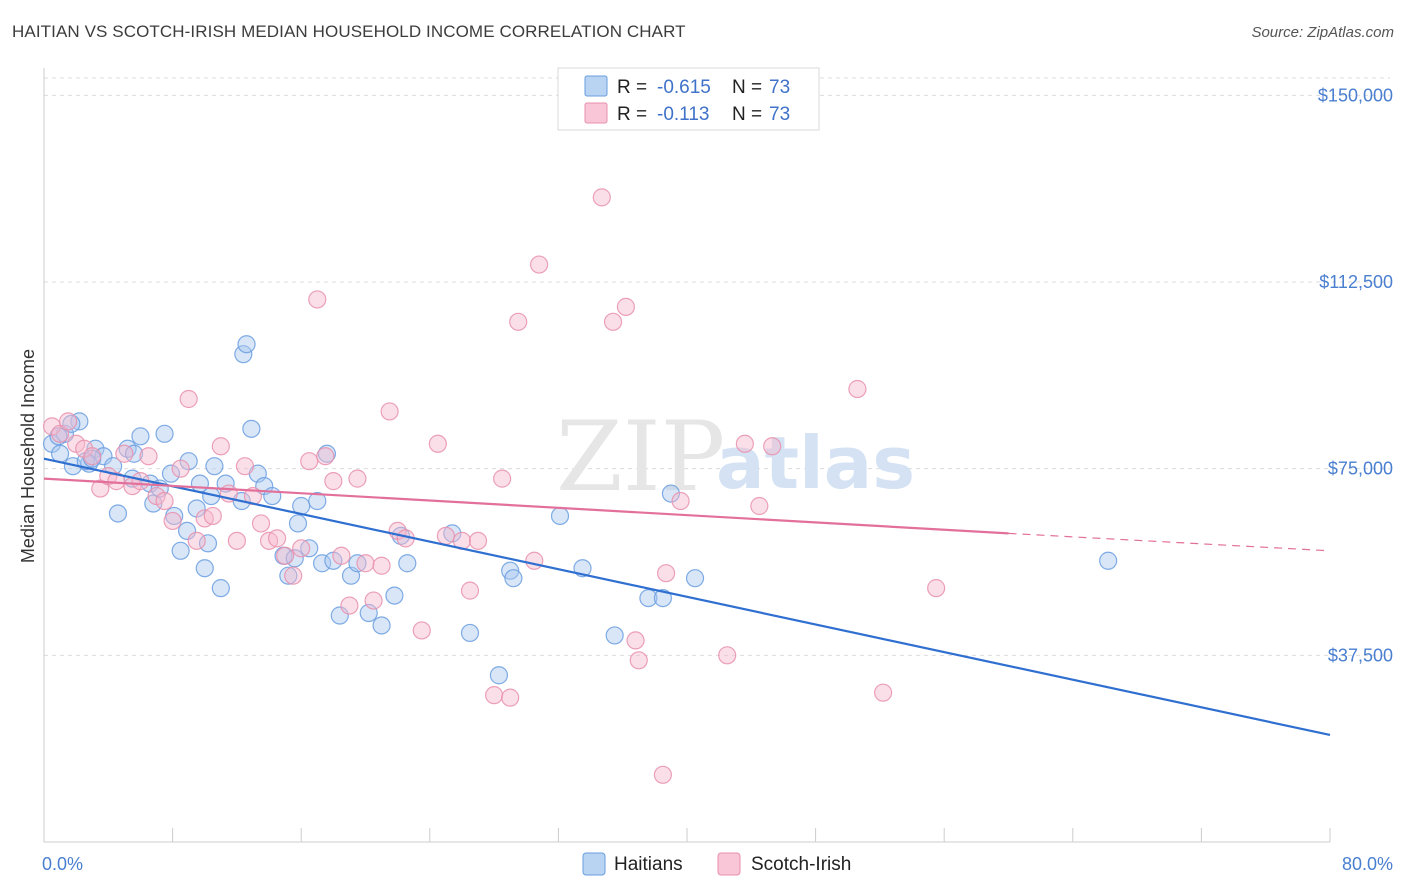 This screenshot has width=1406, height=892. What do you see at coordinates (596, 113) in the screenshot?
I see `legend-swatch-scotch-irish` at bounding box center [596, 113].